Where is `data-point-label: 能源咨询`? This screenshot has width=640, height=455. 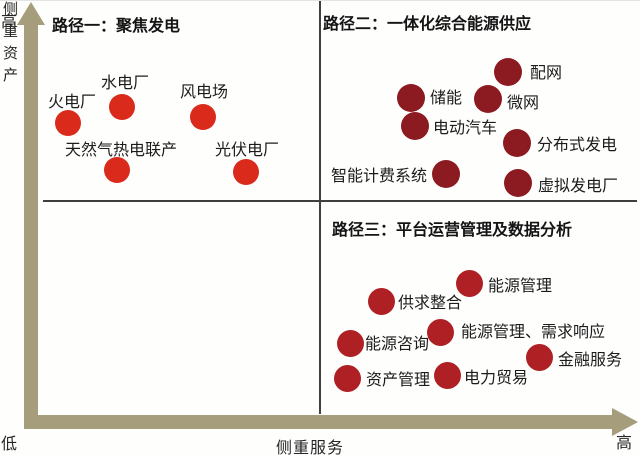
data-point-label: 能源咨询 is located at coordinates (397, 343).